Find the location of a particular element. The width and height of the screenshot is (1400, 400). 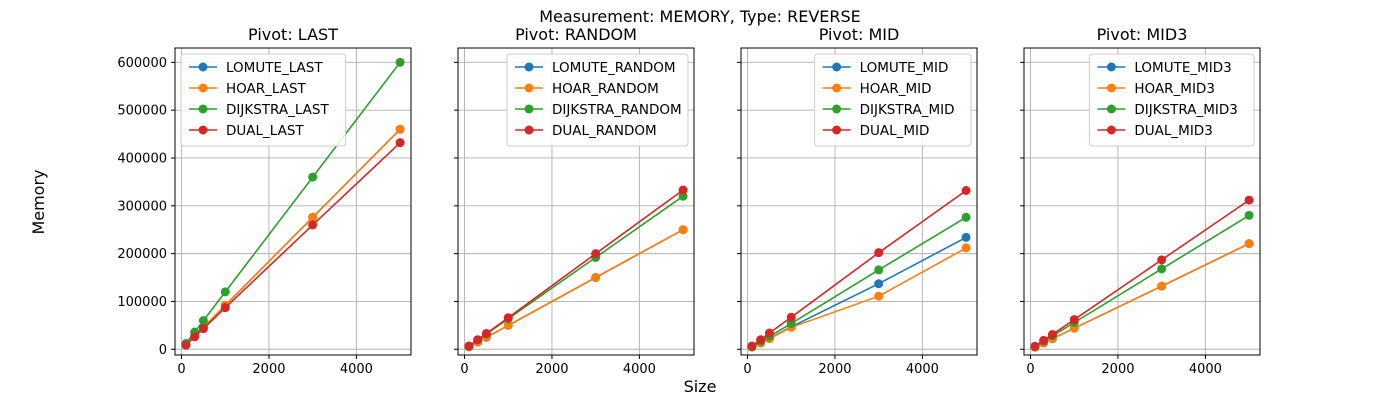

legend-label: DIJKSTRA_MID is located at coordinates (907, 110).